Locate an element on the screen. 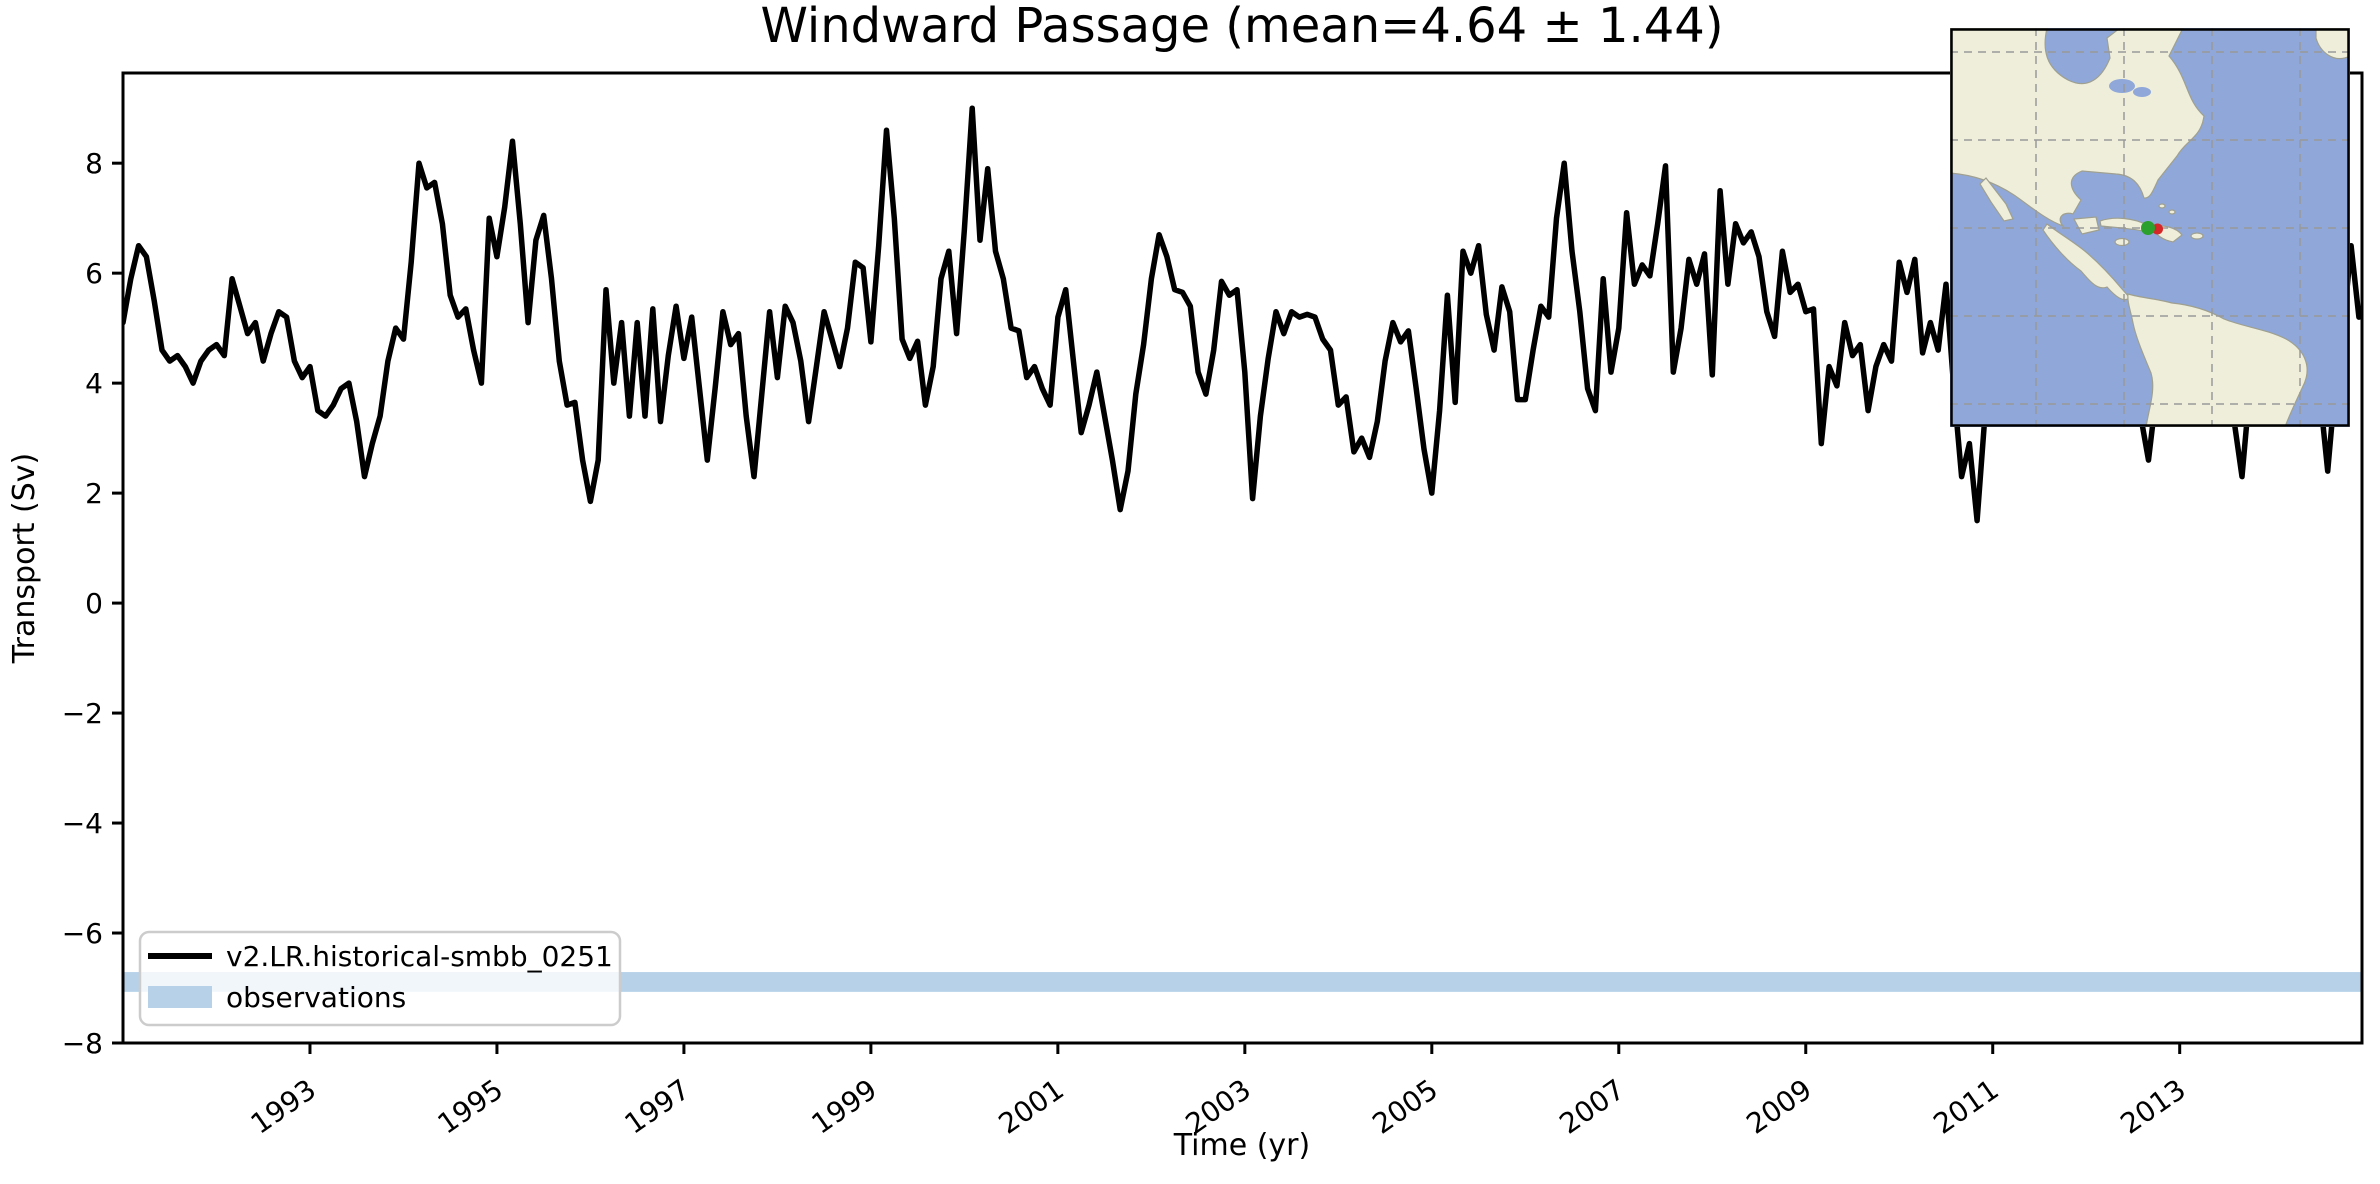 The width and height of the screenshot is (2380, 1184). y-tick-label: 0 is located at coordinates (94, 603).